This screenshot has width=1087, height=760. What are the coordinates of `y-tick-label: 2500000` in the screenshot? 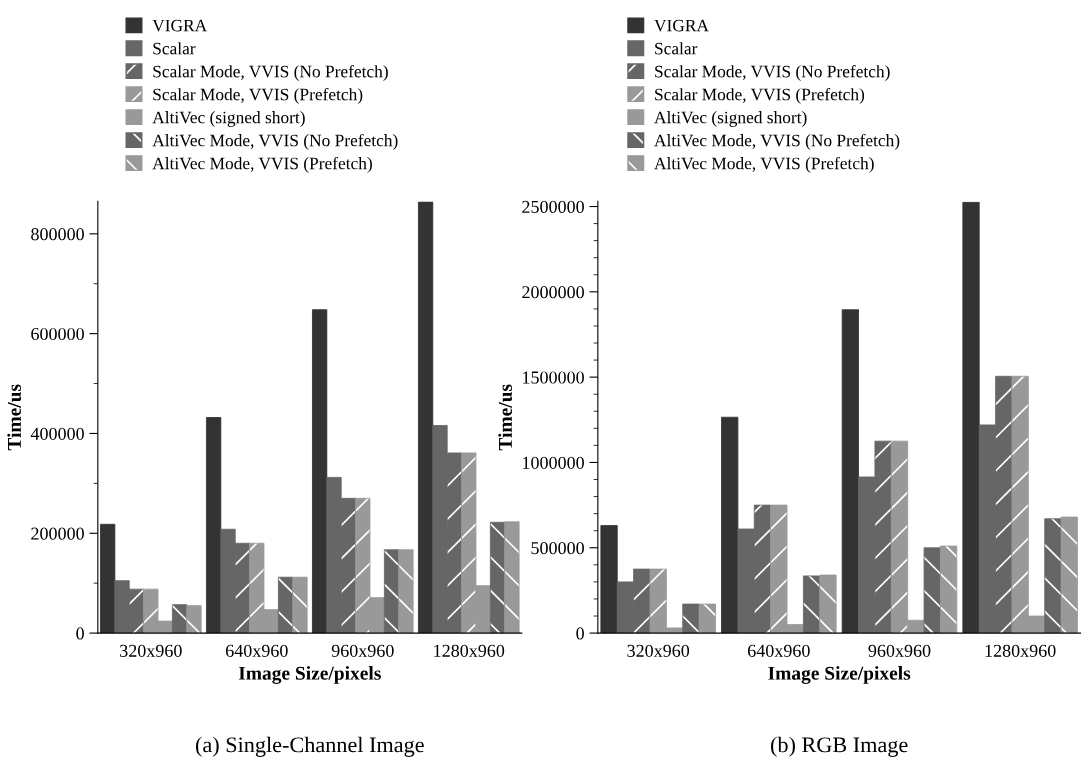 It's located at (553, 206).